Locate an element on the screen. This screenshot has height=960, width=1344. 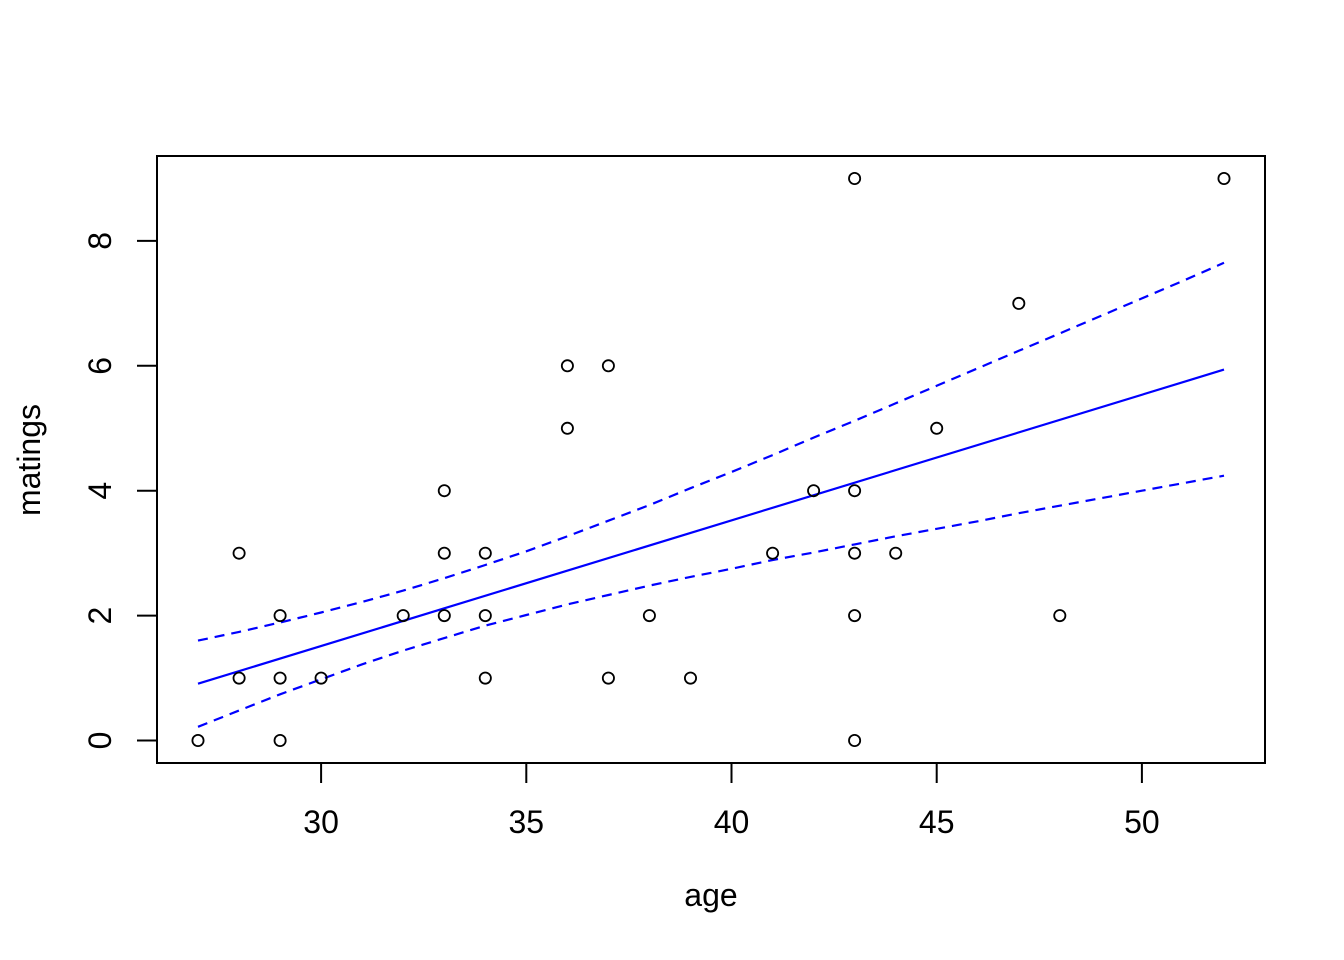
y-tick-label: 8 is located at coordinates (100, 241).